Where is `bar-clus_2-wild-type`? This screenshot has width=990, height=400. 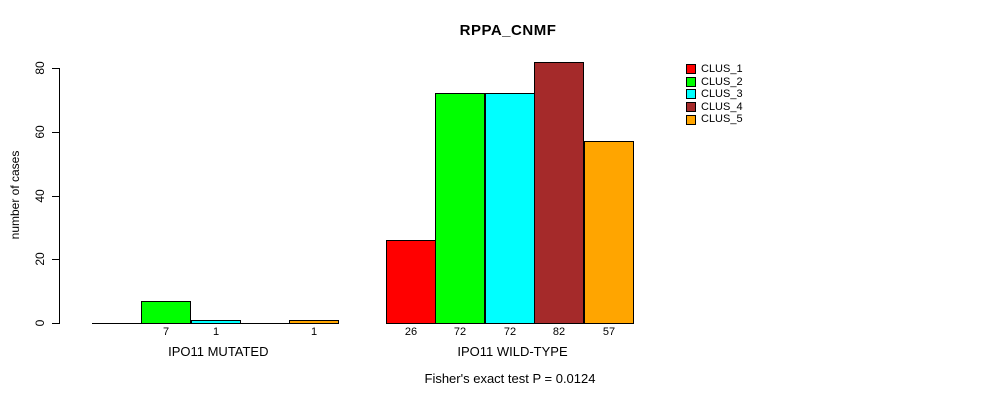
bar-clus_2-wild-type is located at coordinates (460, 208).